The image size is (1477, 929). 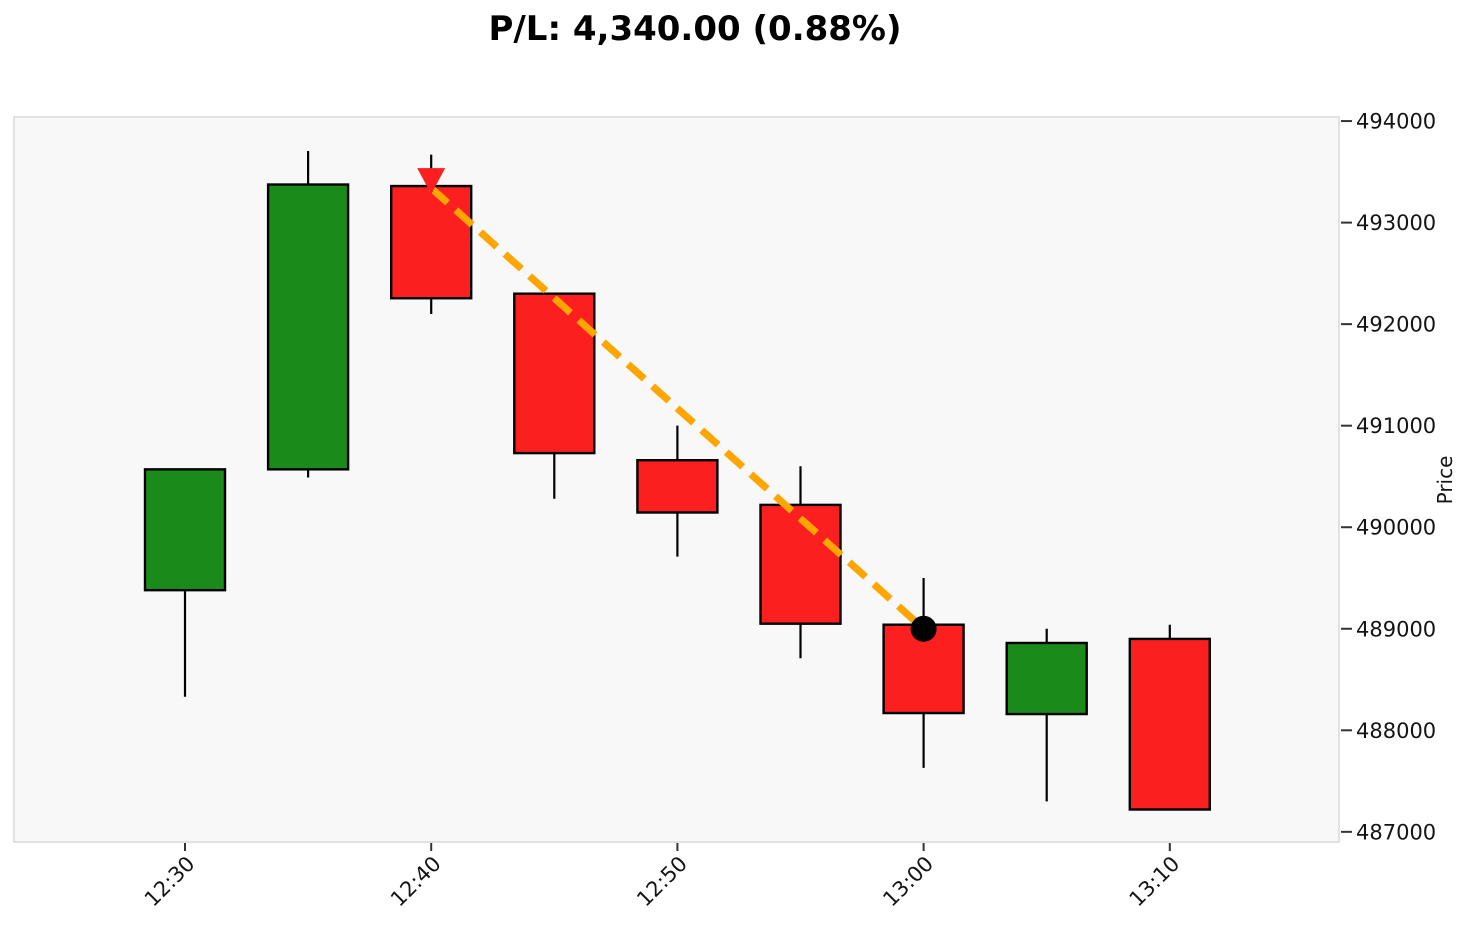 What do you see at coordinates (1155, 882) in the screenshot?
I see `x-tick-label: 13:10` at bounding box center [1155, 882].